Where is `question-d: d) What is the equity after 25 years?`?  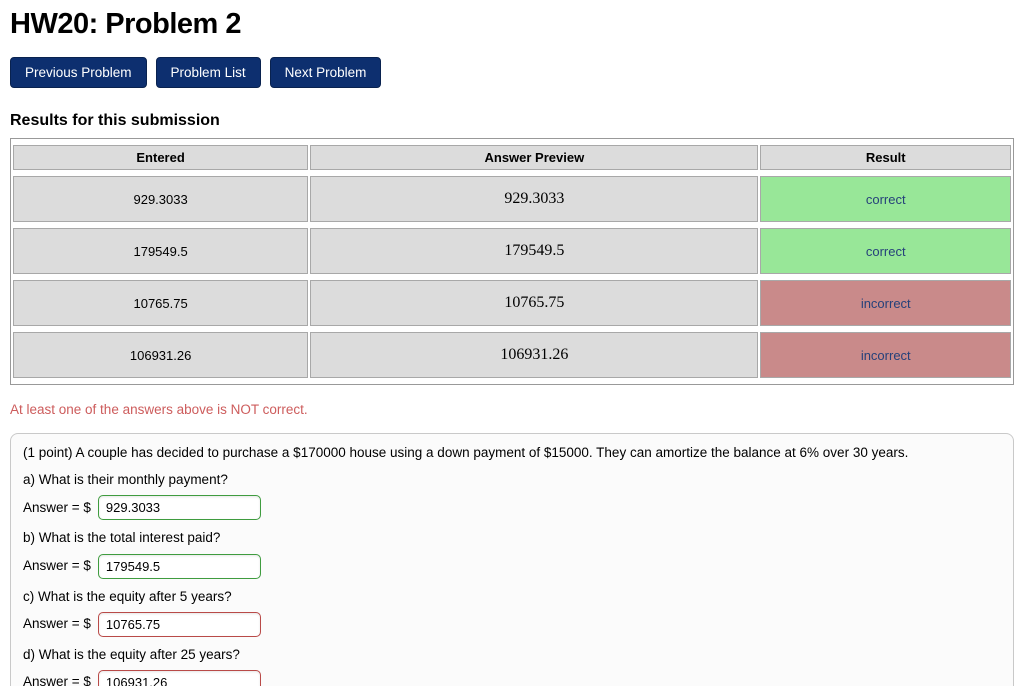 question-d: d) What is the equity after 25 years? is located at coordinates (131, 654).